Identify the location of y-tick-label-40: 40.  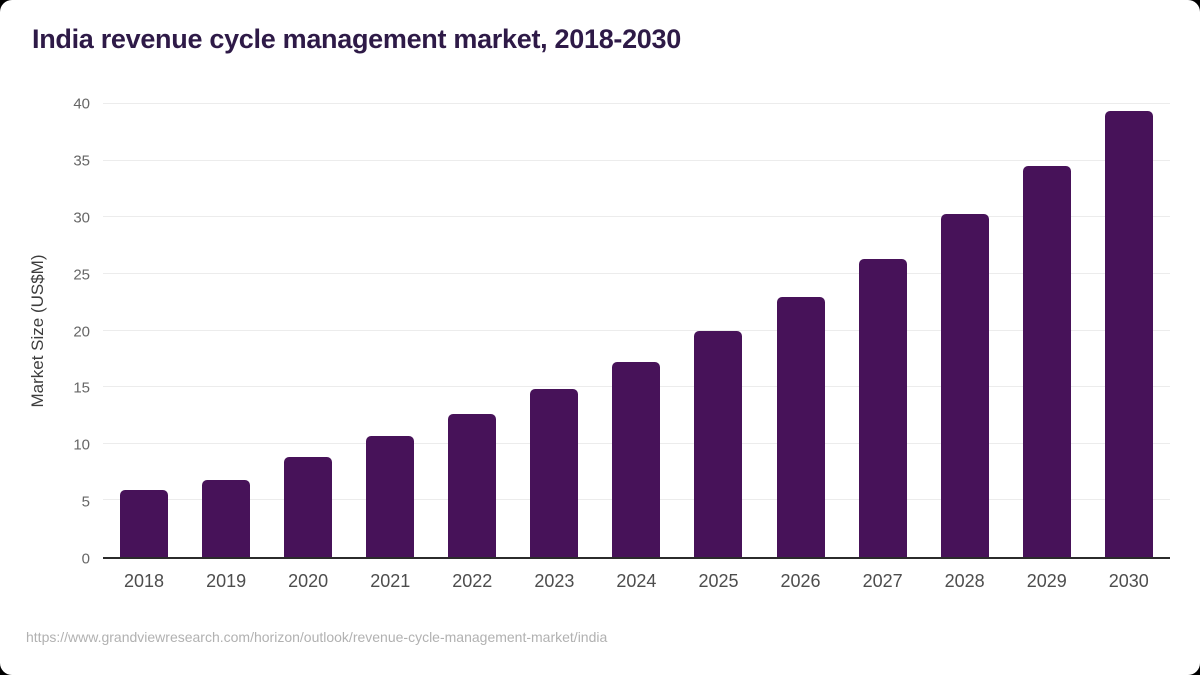
(81, 104).